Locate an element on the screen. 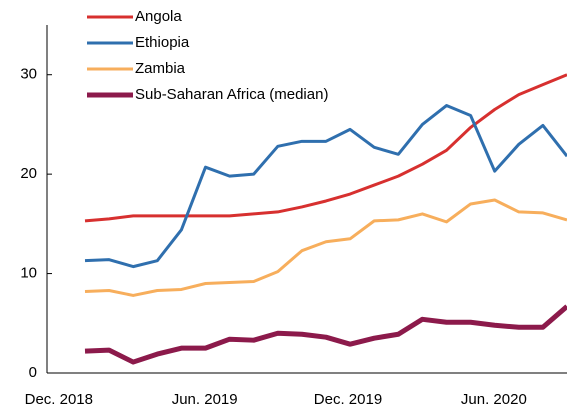 This screenshot has height=410, width=567. y-tick-label: 20 is located at coordinates (28, 173).